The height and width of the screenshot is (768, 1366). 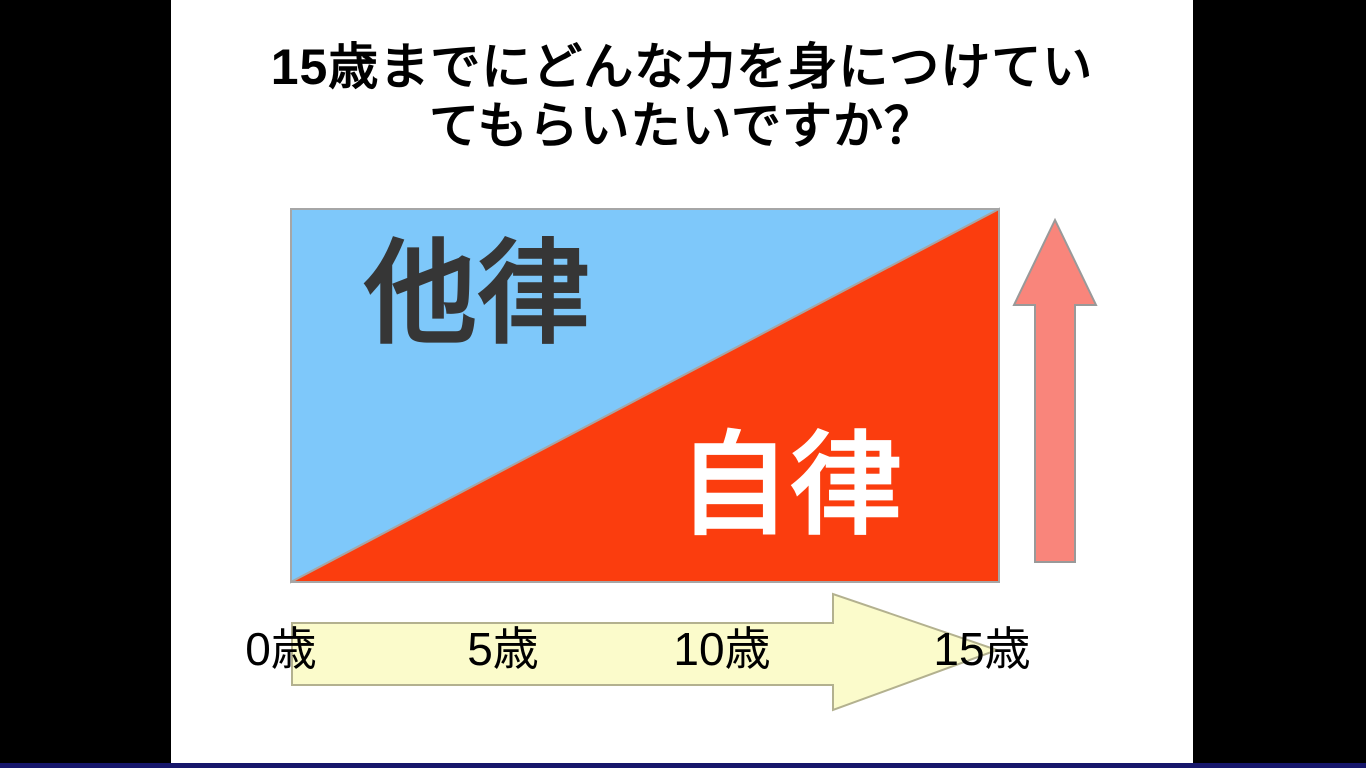 What do you see at coordinates (503, 649) in the screenshot?
I see `age-label-5: 5歳` at bounding box center [503, 649].